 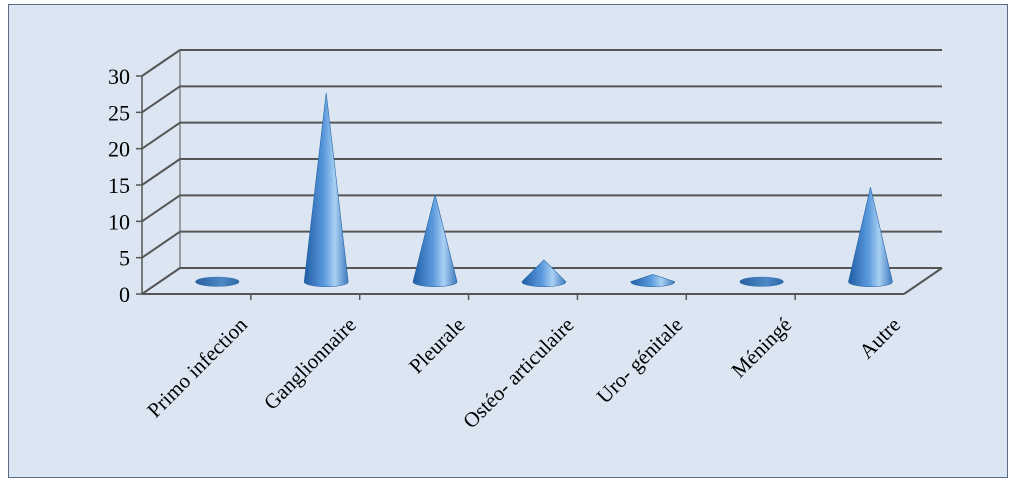 What do you see at coordinates (119, 76) in the screenshot?
I see `y-tick-label: 30` at bounding box center [119, 76].